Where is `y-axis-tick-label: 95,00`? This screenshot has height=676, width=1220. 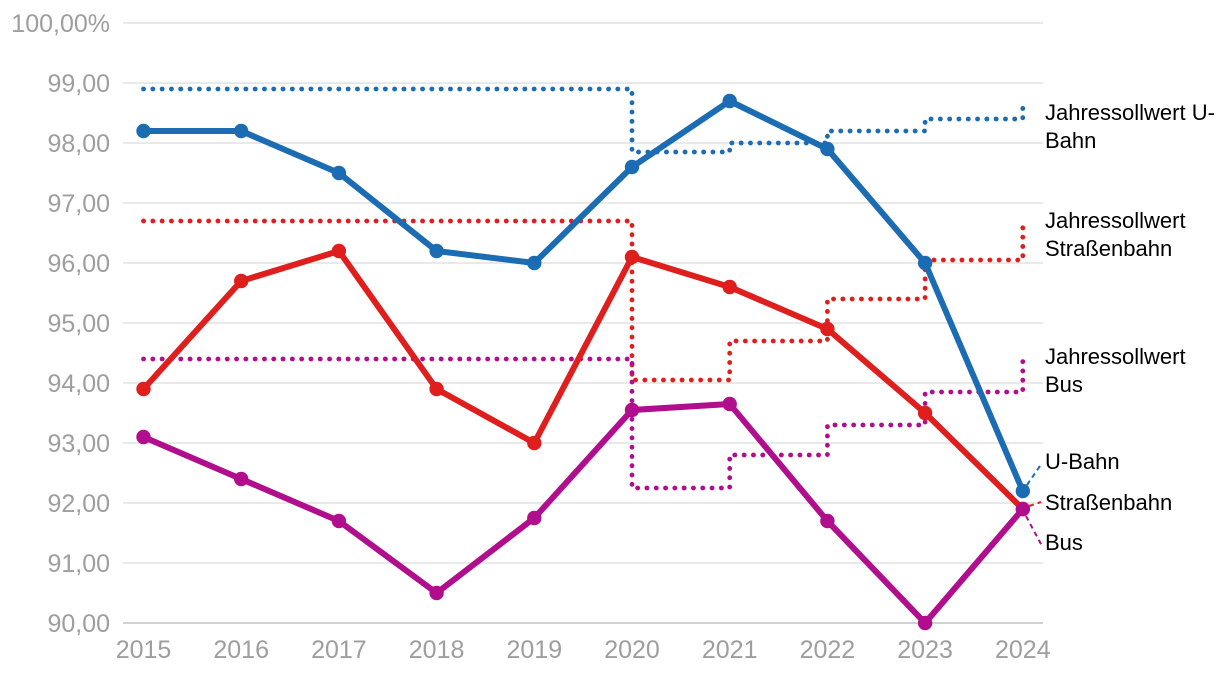
y-axis-tick-label: 95,00 is located at coordinates (78, 324).